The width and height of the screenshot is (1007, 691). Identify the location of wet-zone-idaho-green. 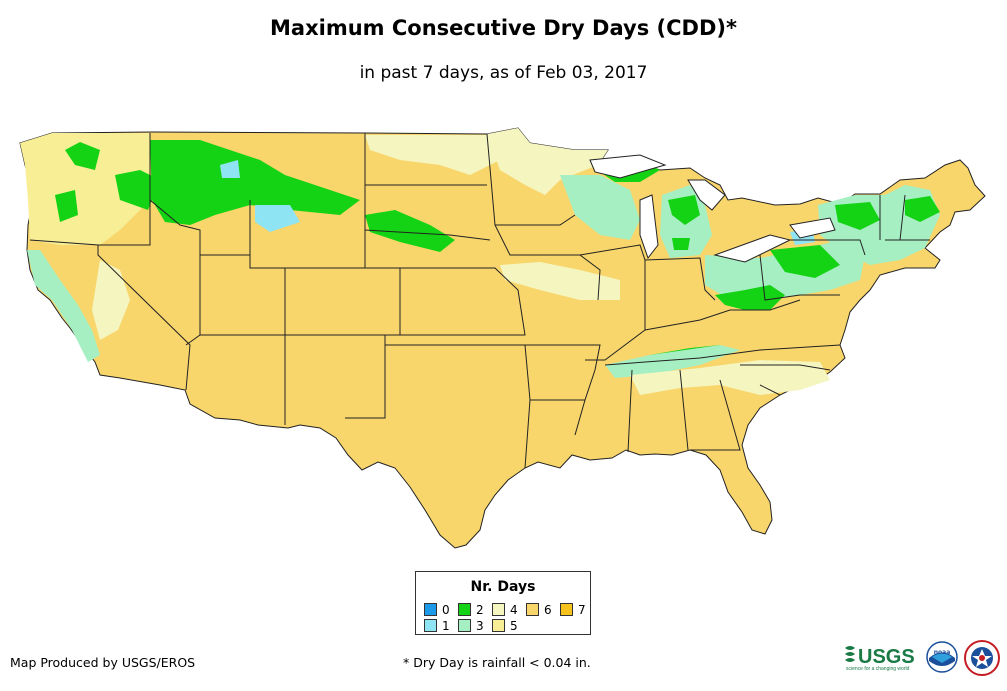
(255, 182).